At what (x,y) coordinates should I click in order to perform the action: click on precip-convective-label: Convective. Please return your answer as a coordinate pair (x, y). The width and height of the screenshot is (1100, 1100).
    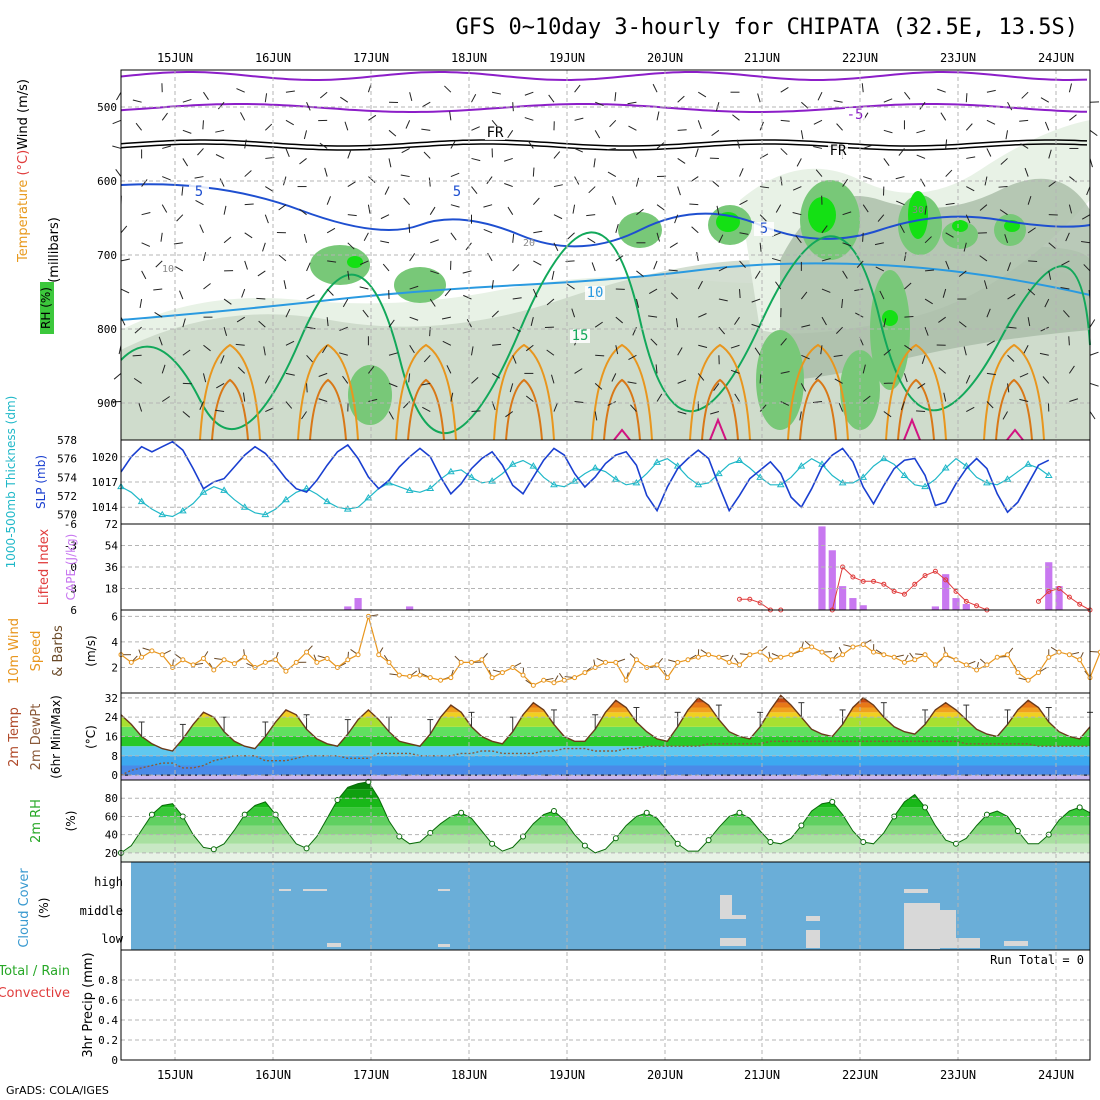
    Looking at the image, I should click on (35, 993).